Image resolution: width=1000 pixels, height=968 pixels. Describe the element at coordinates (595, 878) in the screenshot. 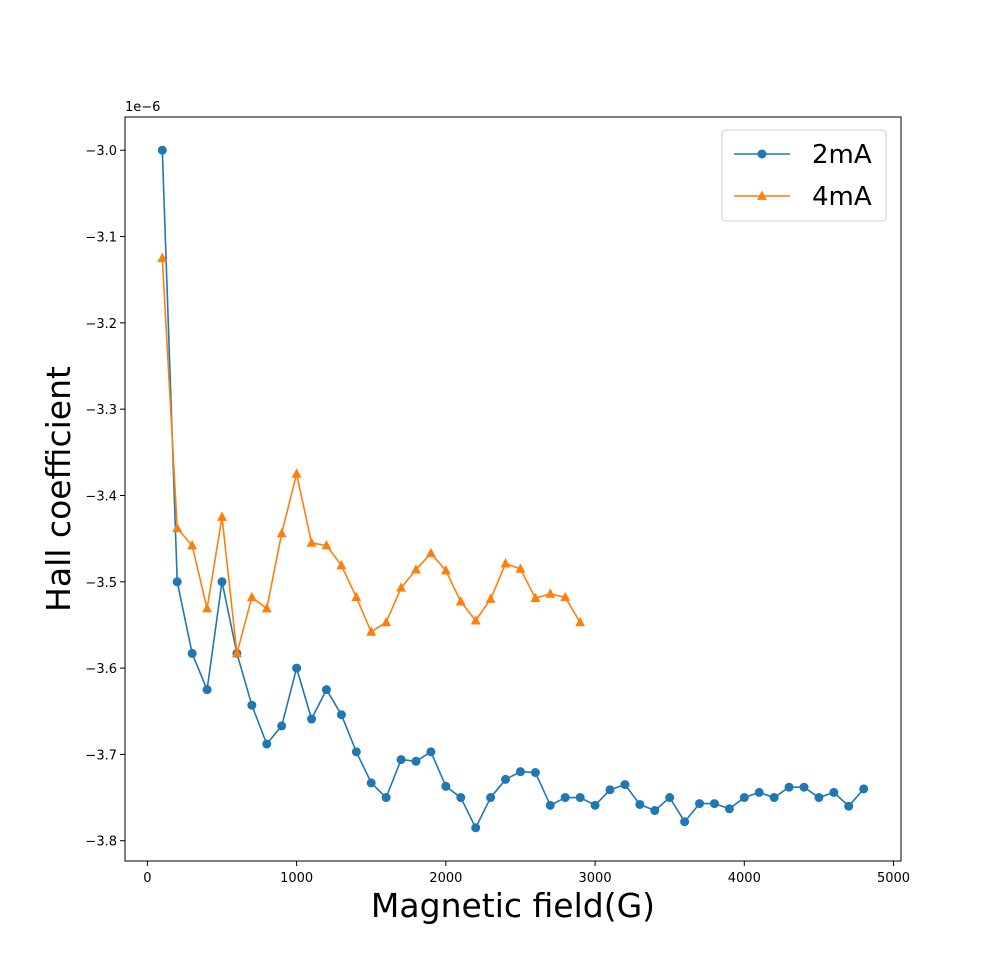

I see `x-tick-label: 3000` at that location.